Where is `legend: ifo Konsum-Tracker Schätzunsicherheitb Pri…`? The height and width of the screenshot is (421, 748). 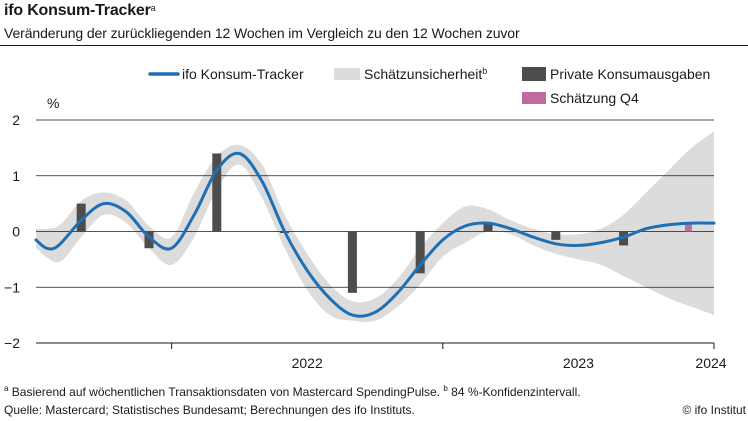
legend: ifo Konsum-Tracker Schätzunsicherheitb Pri… is located at coordinates (429, 86).